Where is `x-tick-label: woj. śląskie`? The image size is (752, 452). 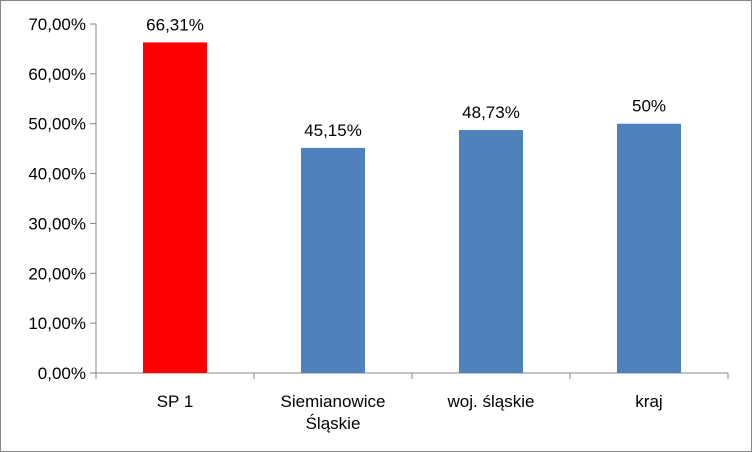 x-tick-label: woj. śląskie is located at coordinates (491, 401).